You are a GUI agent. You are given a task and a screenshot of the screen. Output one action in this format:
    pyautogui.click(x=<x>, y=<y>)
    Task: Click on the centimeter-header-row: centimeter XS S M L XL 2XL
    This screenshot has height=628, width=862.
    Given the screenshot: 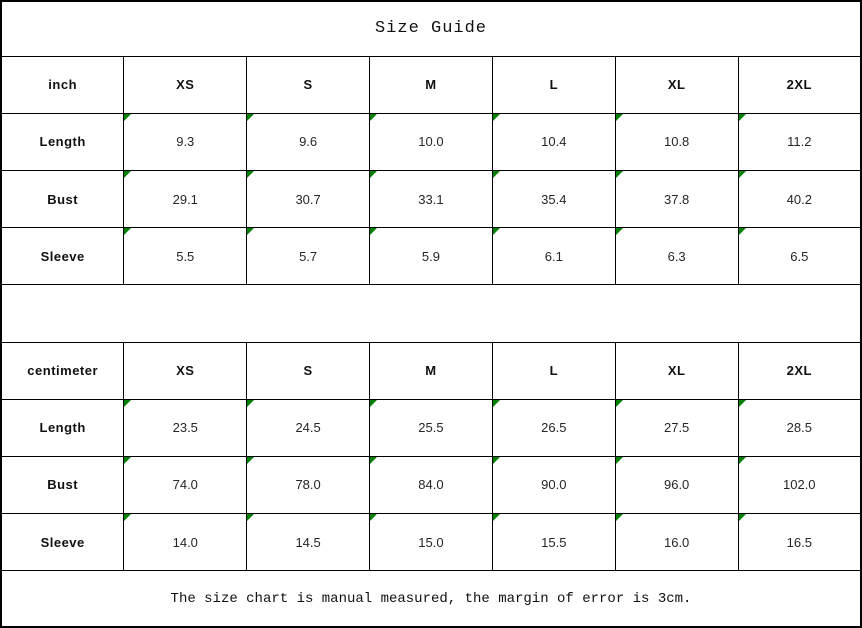 What is the action you would take?
    pyautogui.click(x=431, y=370)
    